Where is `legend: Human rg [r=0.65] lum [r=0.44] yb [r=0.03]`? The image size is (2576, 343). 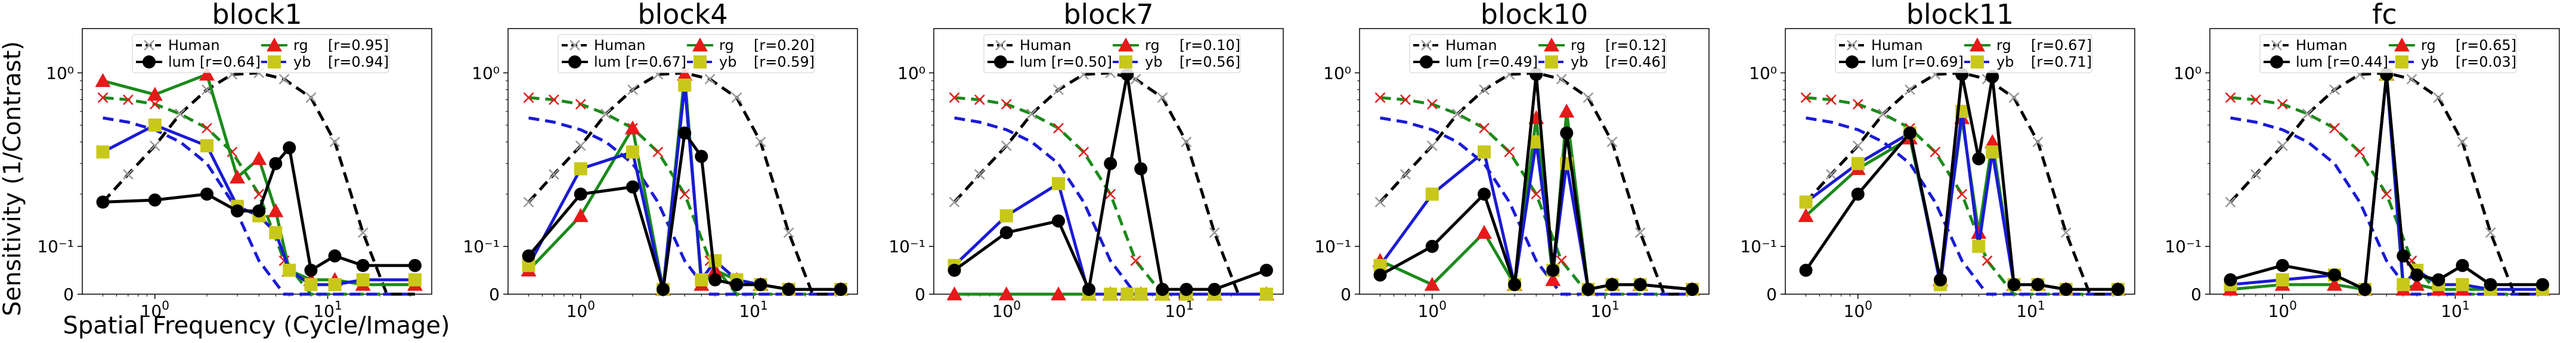 legend: Human rg [r=0.65] lum [r=0.44] yb [r=0.03] is located at coordinates (2388, 54).